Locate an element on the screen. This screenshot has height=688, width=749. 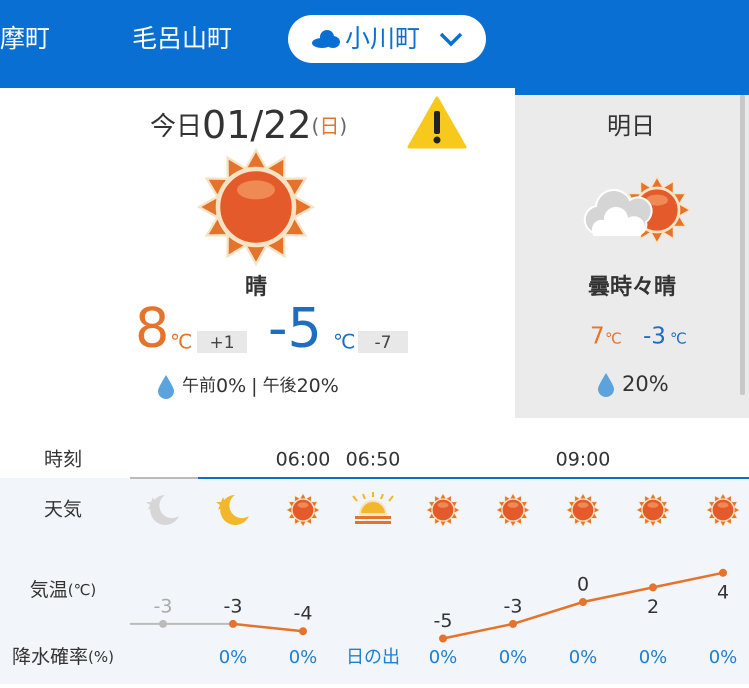
today-label: 今日 is located at coordinates (176, 127).